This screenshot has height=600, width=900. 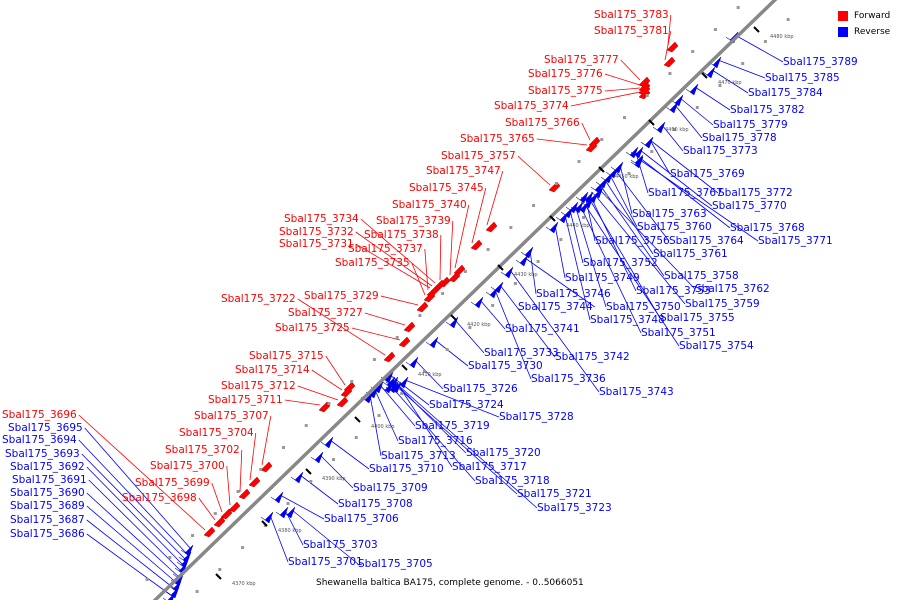 What do you see at coordinates (749, 206) in the screenshot?
I see `reverse-gene-label: Sbal175_3770` at bounding box center [749, 206].